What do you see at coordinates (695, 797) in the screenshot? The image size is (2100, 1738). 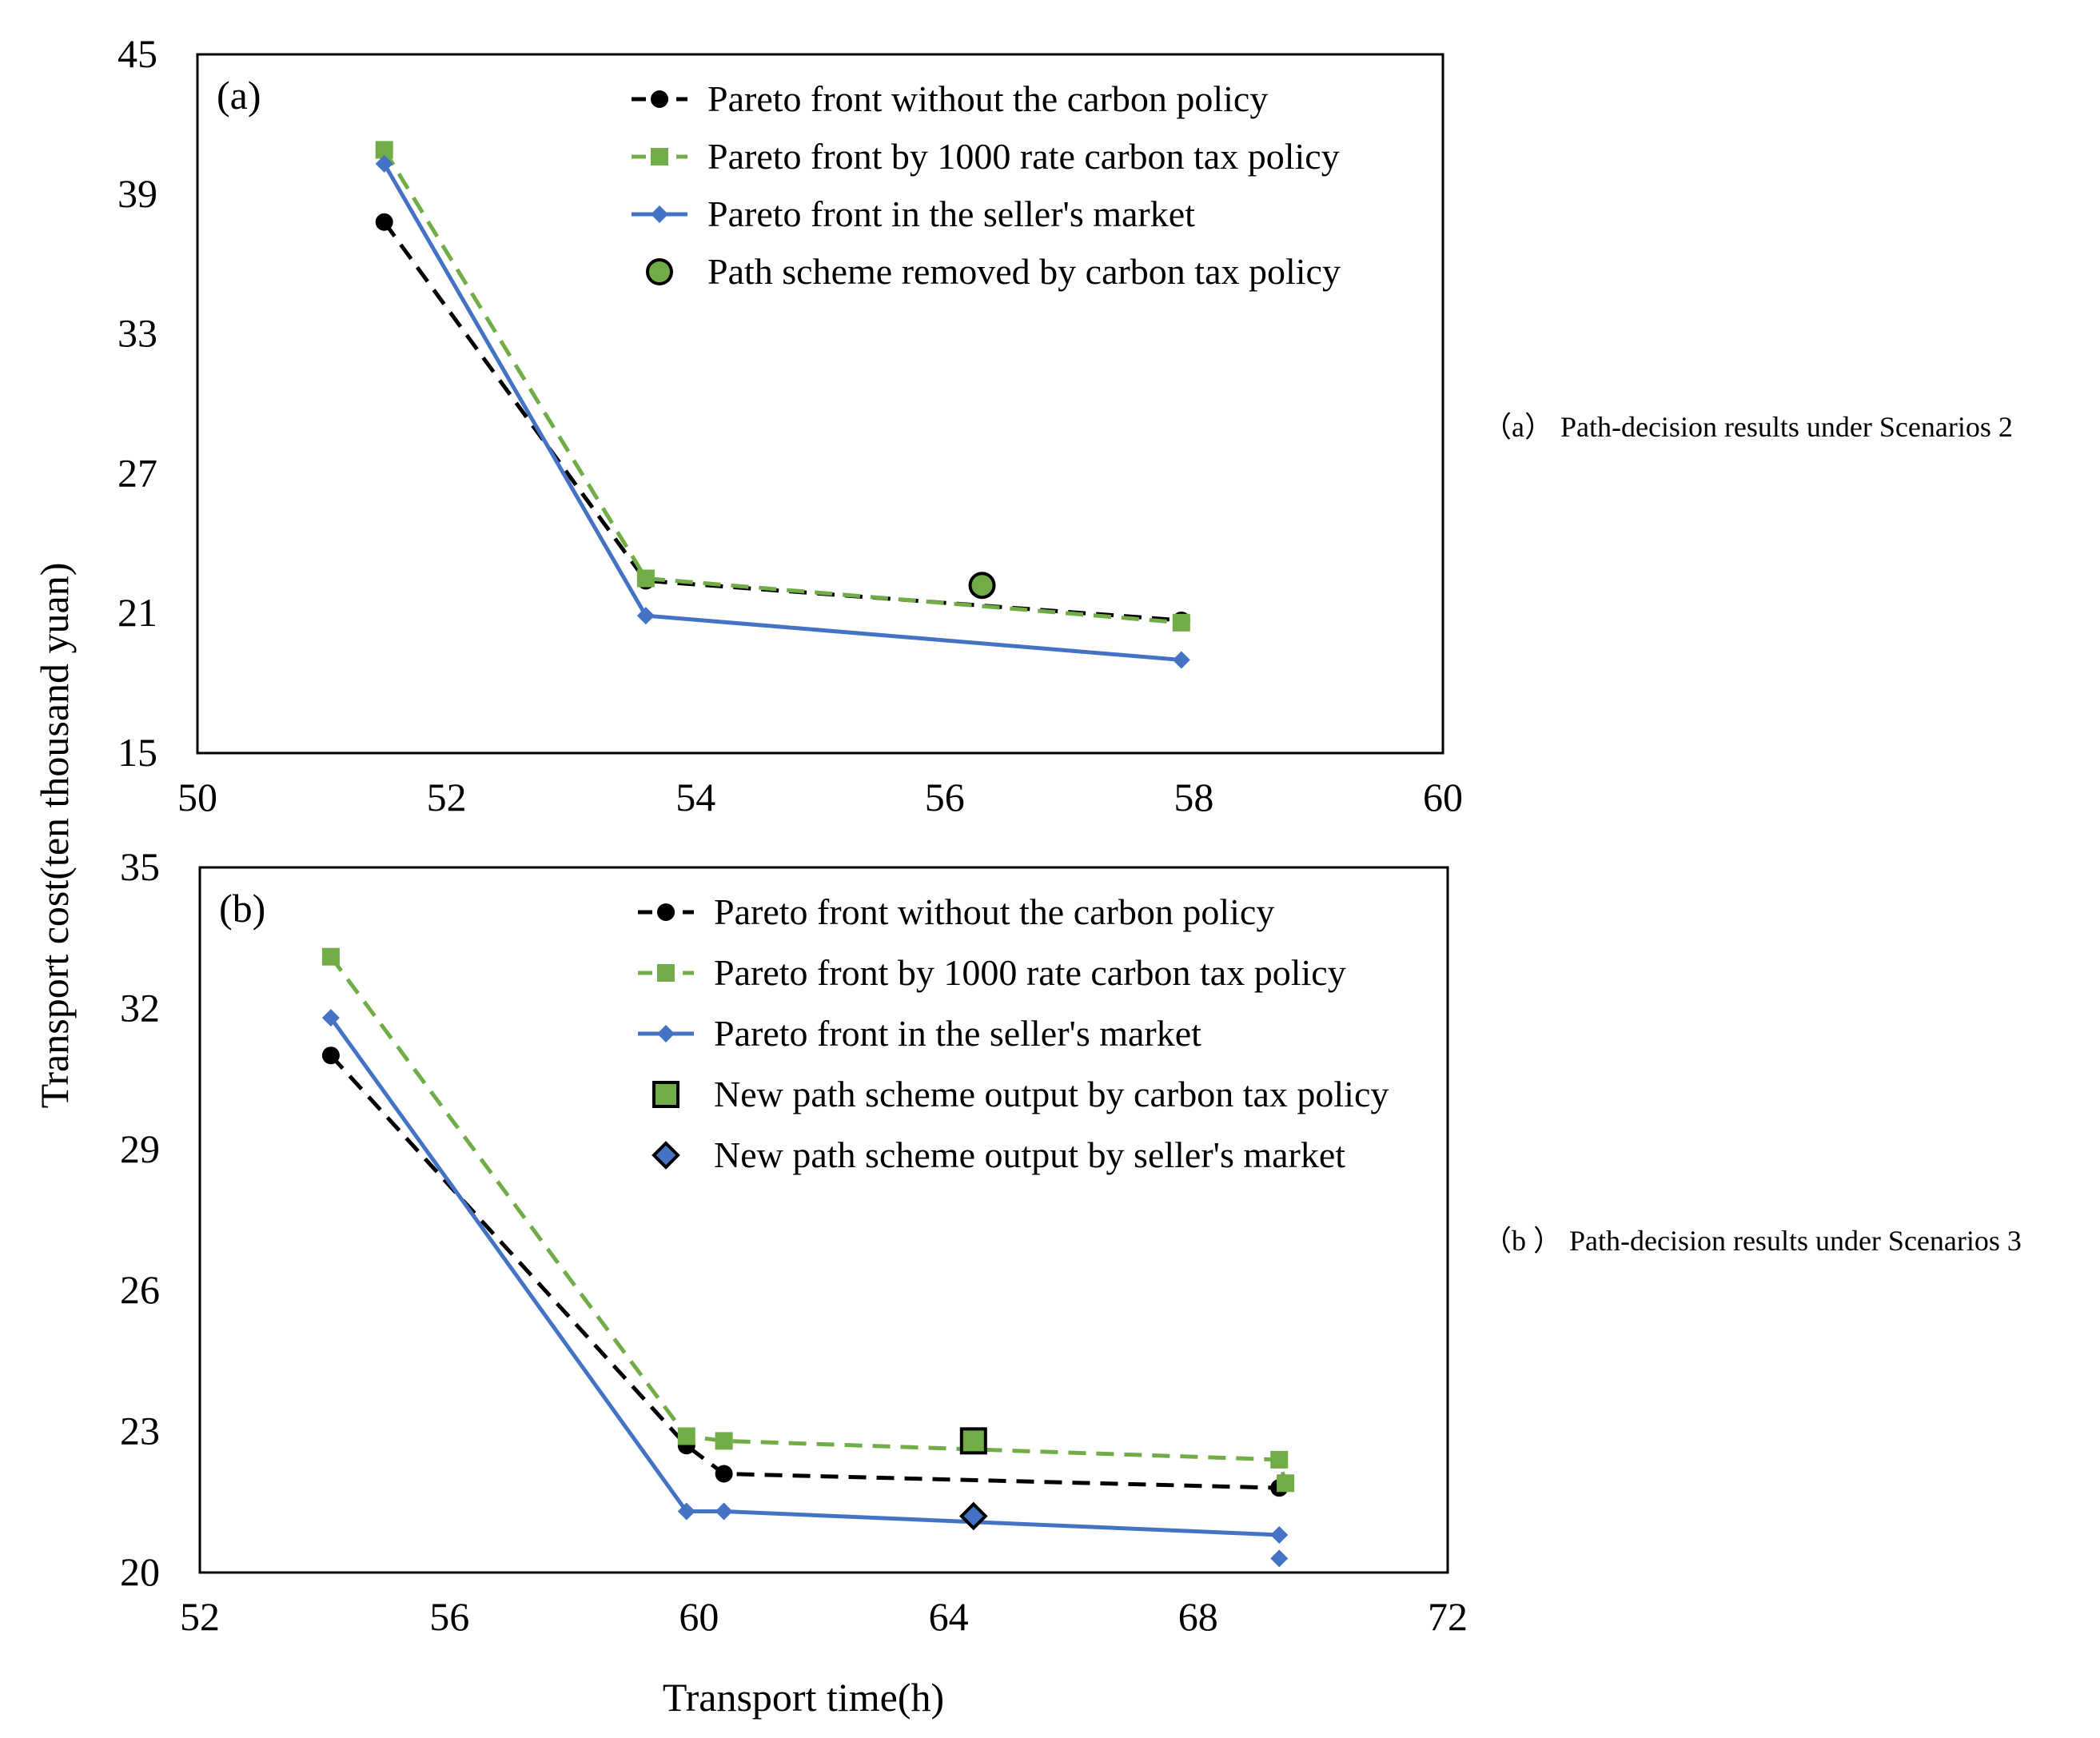 I see `x-tick-label: 54` at bounding box center [695, 797].